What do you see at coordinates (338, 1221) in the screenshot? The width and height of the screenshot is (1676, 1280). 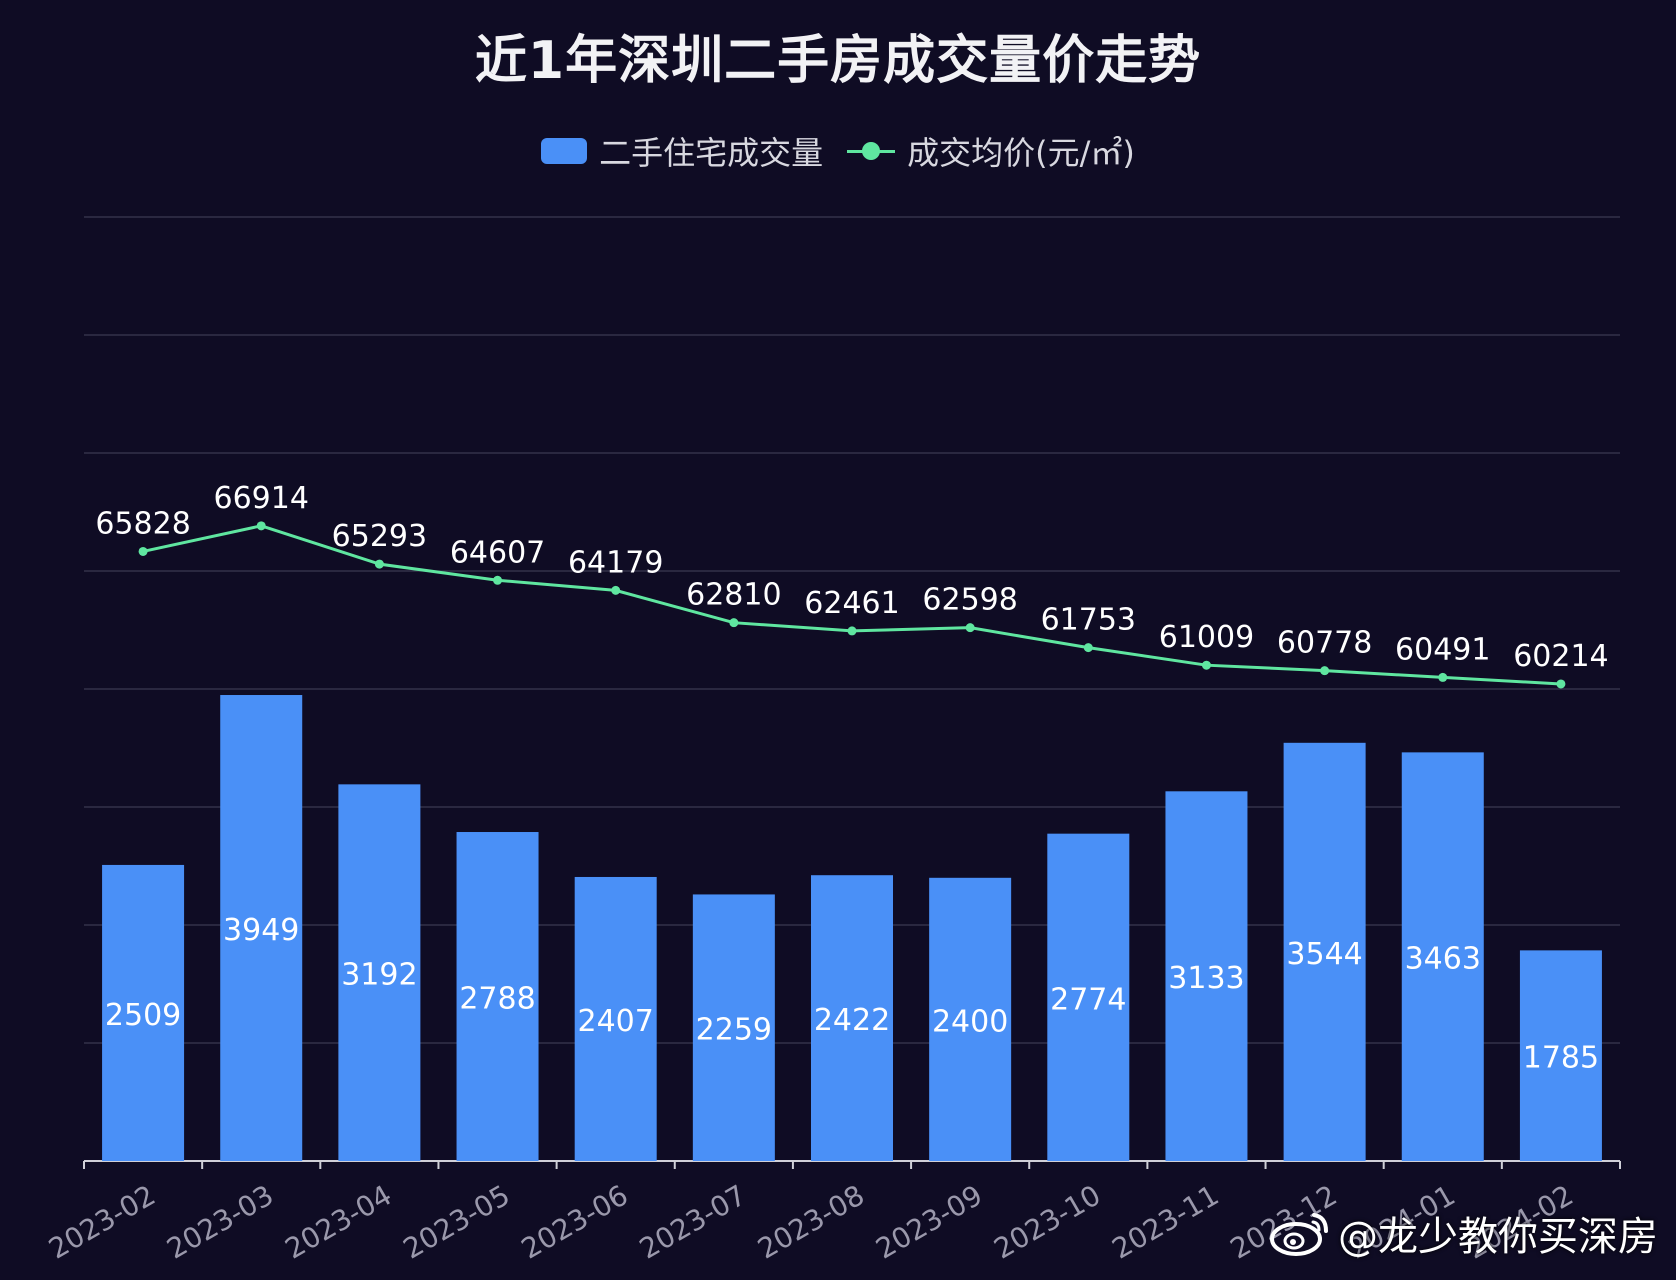 I see `x-tick-label: 2023-04` at bounding box center [338, 1221].